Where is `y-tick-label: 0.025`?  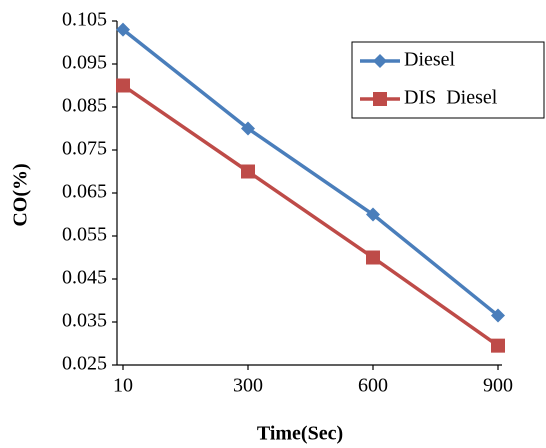 y-tick-label: 0.025 is located at coordinates (84, 364).